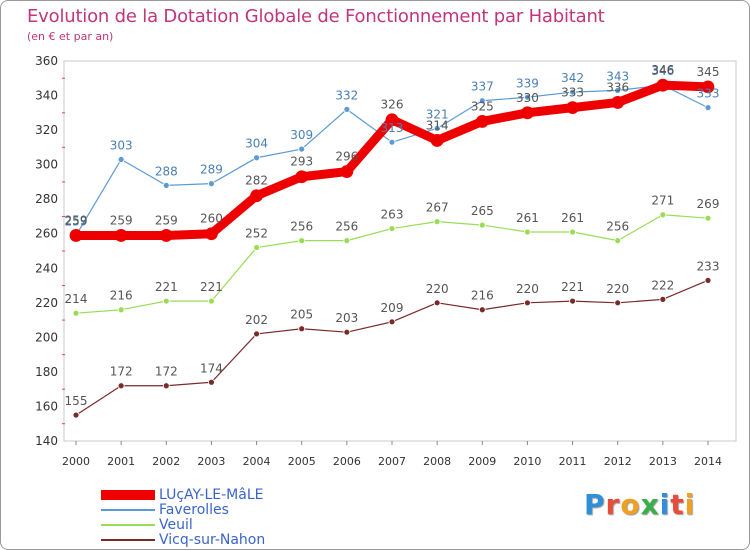 Image resolution: width=750 pixels, height=550 pixels. Describe the element at coordinates (256, 144) in the screenshot. I see `data-label: 304` at that location.